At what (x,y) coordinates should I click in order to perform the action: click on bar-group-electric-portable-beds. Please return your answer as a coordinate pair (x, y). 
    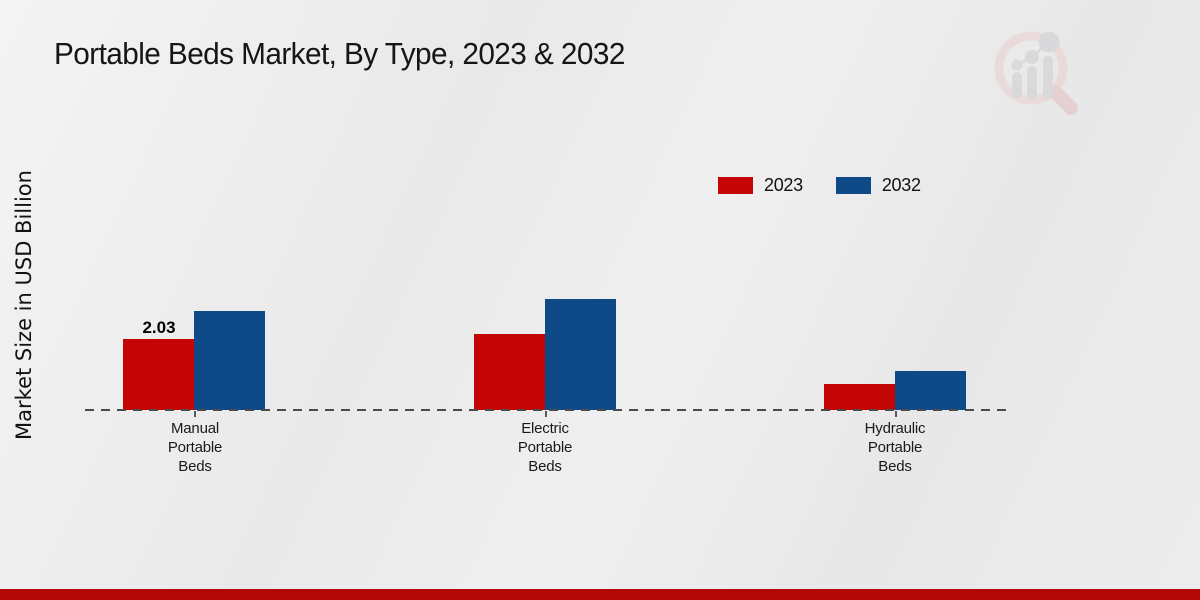
    Looking at the image, I should click on (545, 354).